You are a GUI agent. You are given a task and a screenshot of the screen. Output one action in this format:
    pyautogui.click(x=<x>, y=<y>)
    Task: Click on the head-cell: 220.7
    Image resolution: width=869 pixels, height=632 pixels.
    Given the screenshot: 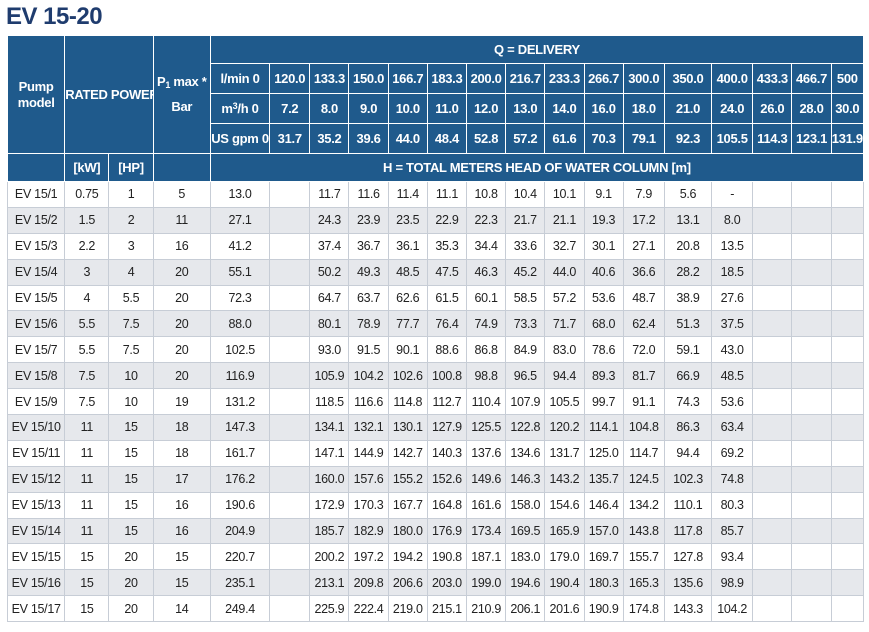 What is the action you would take?
    pyautogui.click(x=240, y=557)
    